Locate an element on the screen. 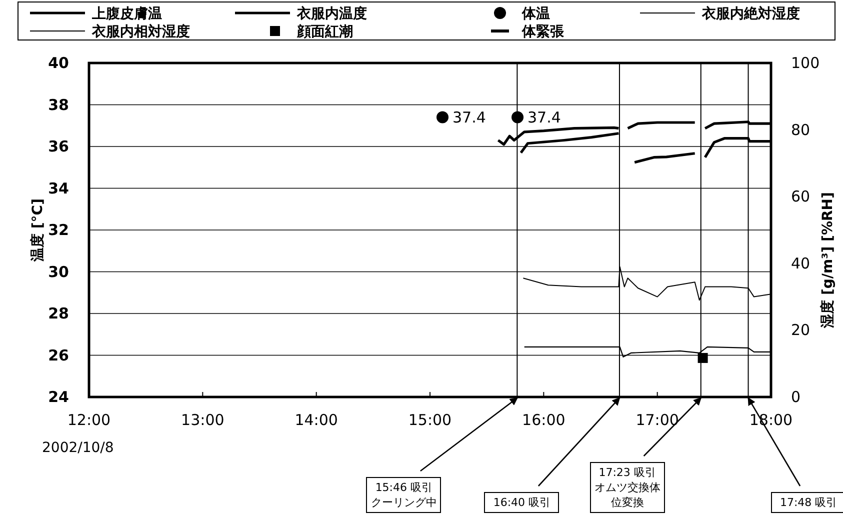  y2-tick-label: 60 is located at coordinates (800, 197).